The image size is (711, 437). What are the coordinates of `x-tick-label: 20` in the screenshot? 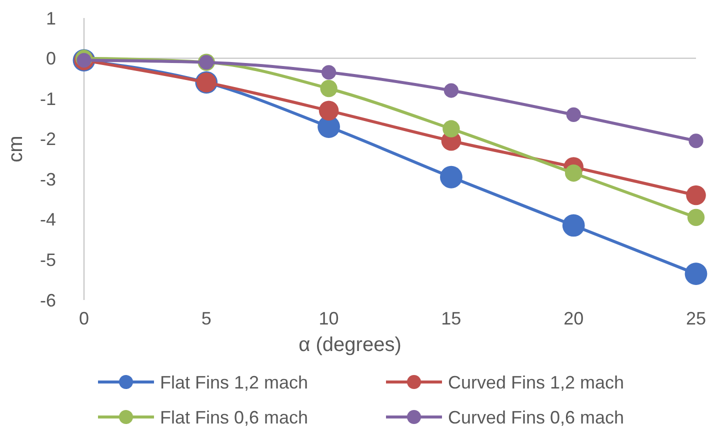 It's located at (574, 318).